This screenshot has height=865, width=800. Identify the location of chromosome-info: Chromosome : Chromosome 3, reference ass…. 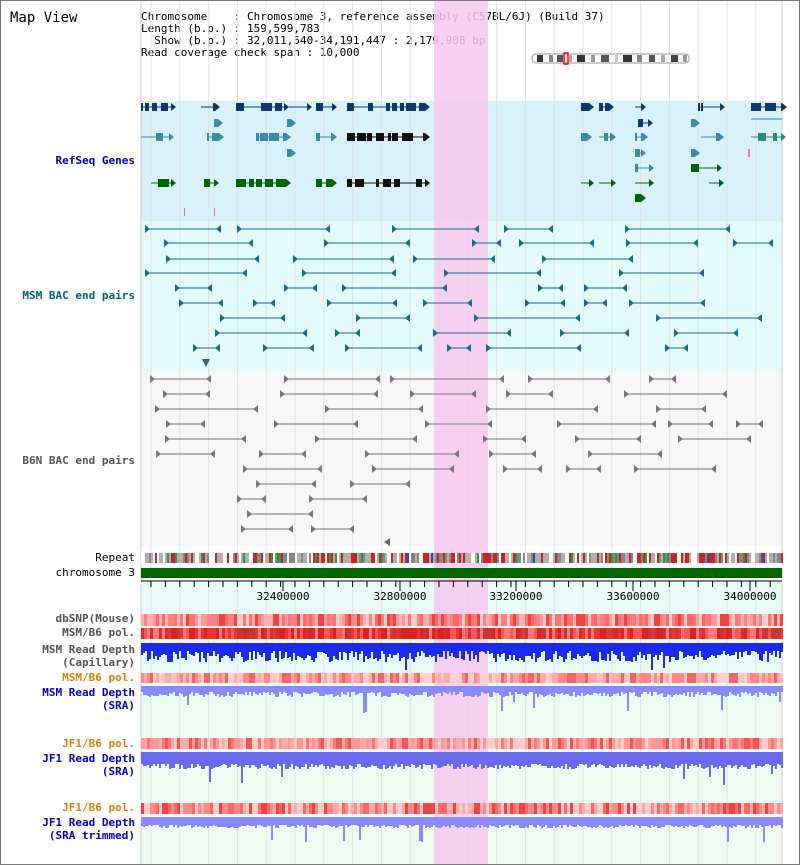
(373, 35).